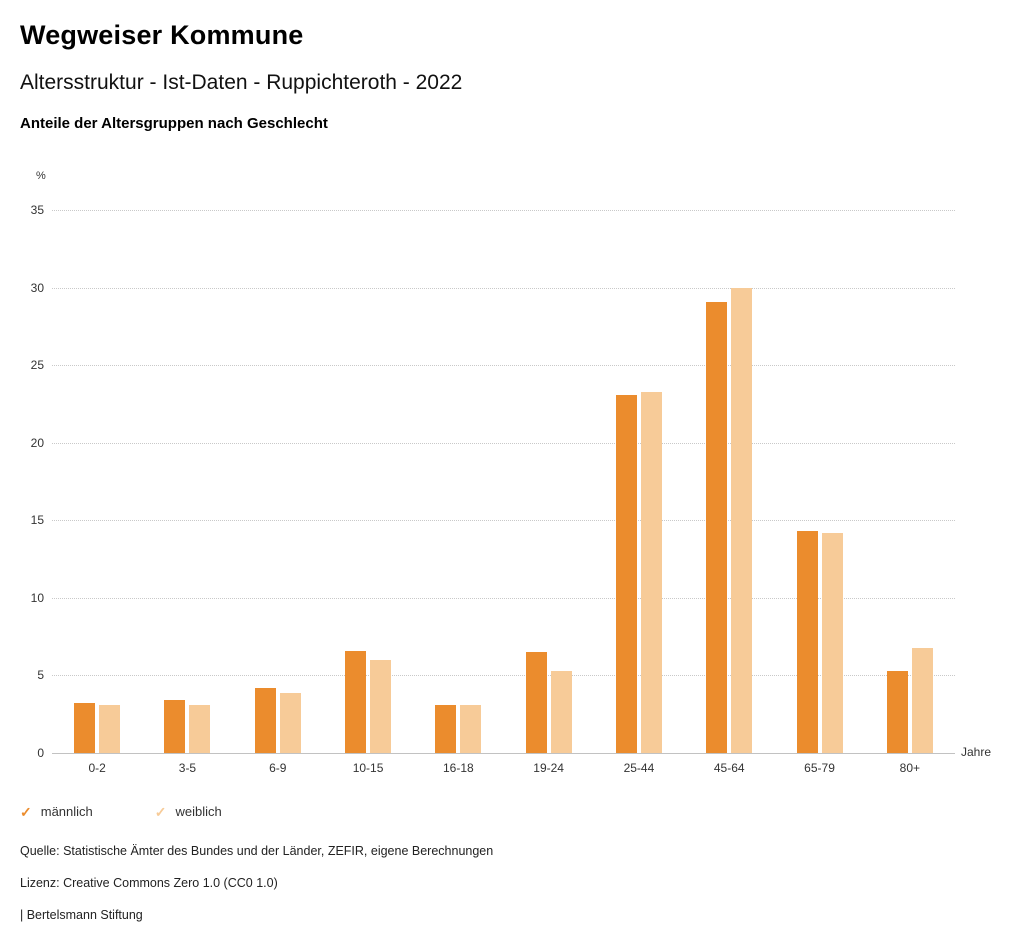  I want to click on y-tick-label-5: 5, so click(40, 675).